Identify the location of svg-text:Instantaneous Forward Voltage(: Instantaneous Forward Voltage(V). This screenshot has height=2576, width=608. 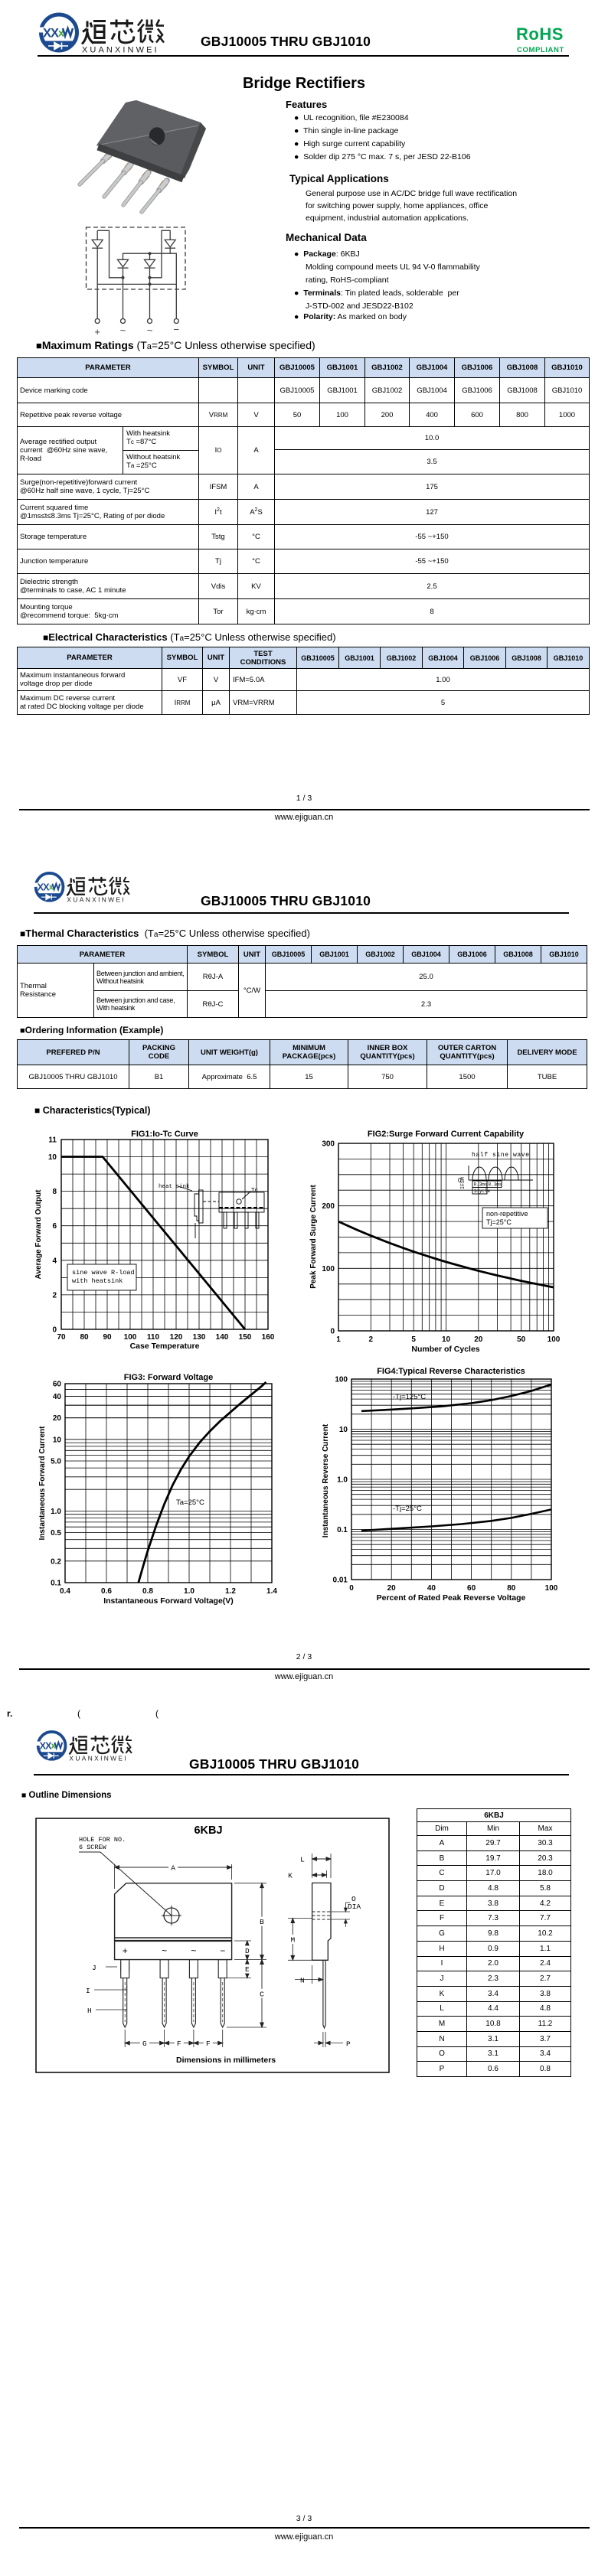
(168, 1601).